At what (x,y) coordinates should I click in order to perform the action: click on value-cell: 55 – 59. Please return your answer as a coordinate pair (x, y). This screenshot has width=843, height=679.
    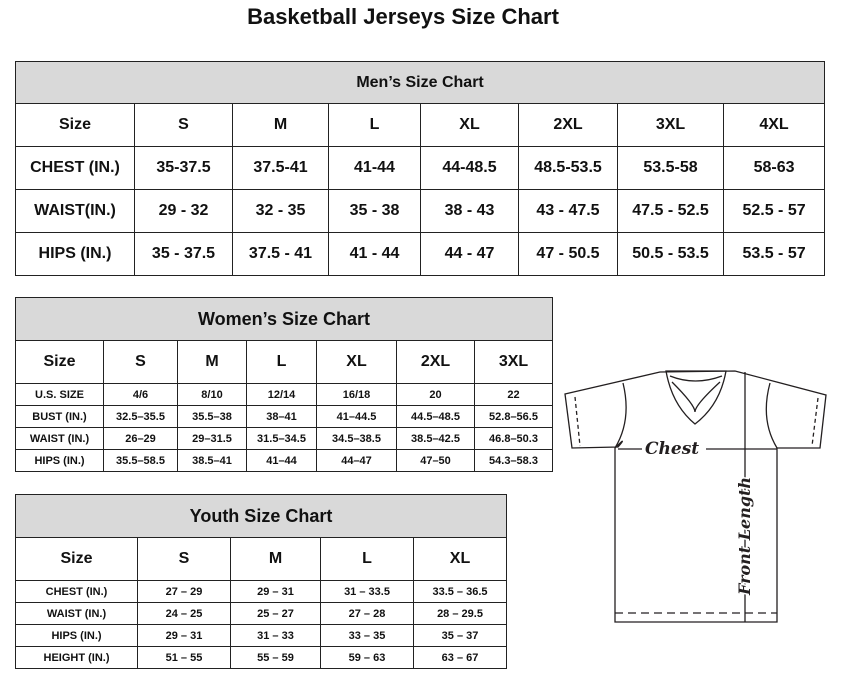
    Looking at the image, I should click on (275, 657).